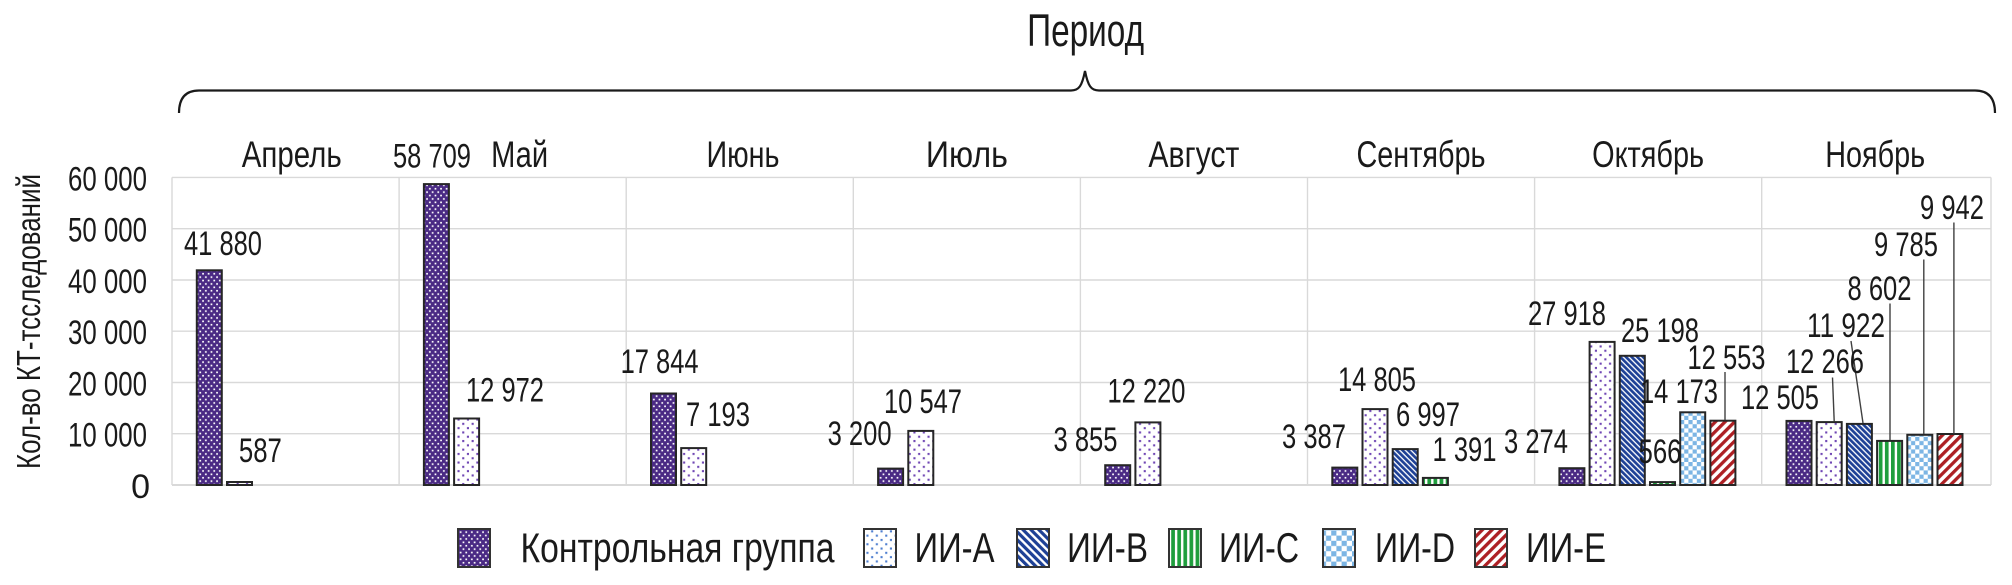 The image size is (2012, 585). What do you see at coordinates (1952, 208) in the screenshot?
I see `svg-text: 9 942` at bounding box center [1952, 208].